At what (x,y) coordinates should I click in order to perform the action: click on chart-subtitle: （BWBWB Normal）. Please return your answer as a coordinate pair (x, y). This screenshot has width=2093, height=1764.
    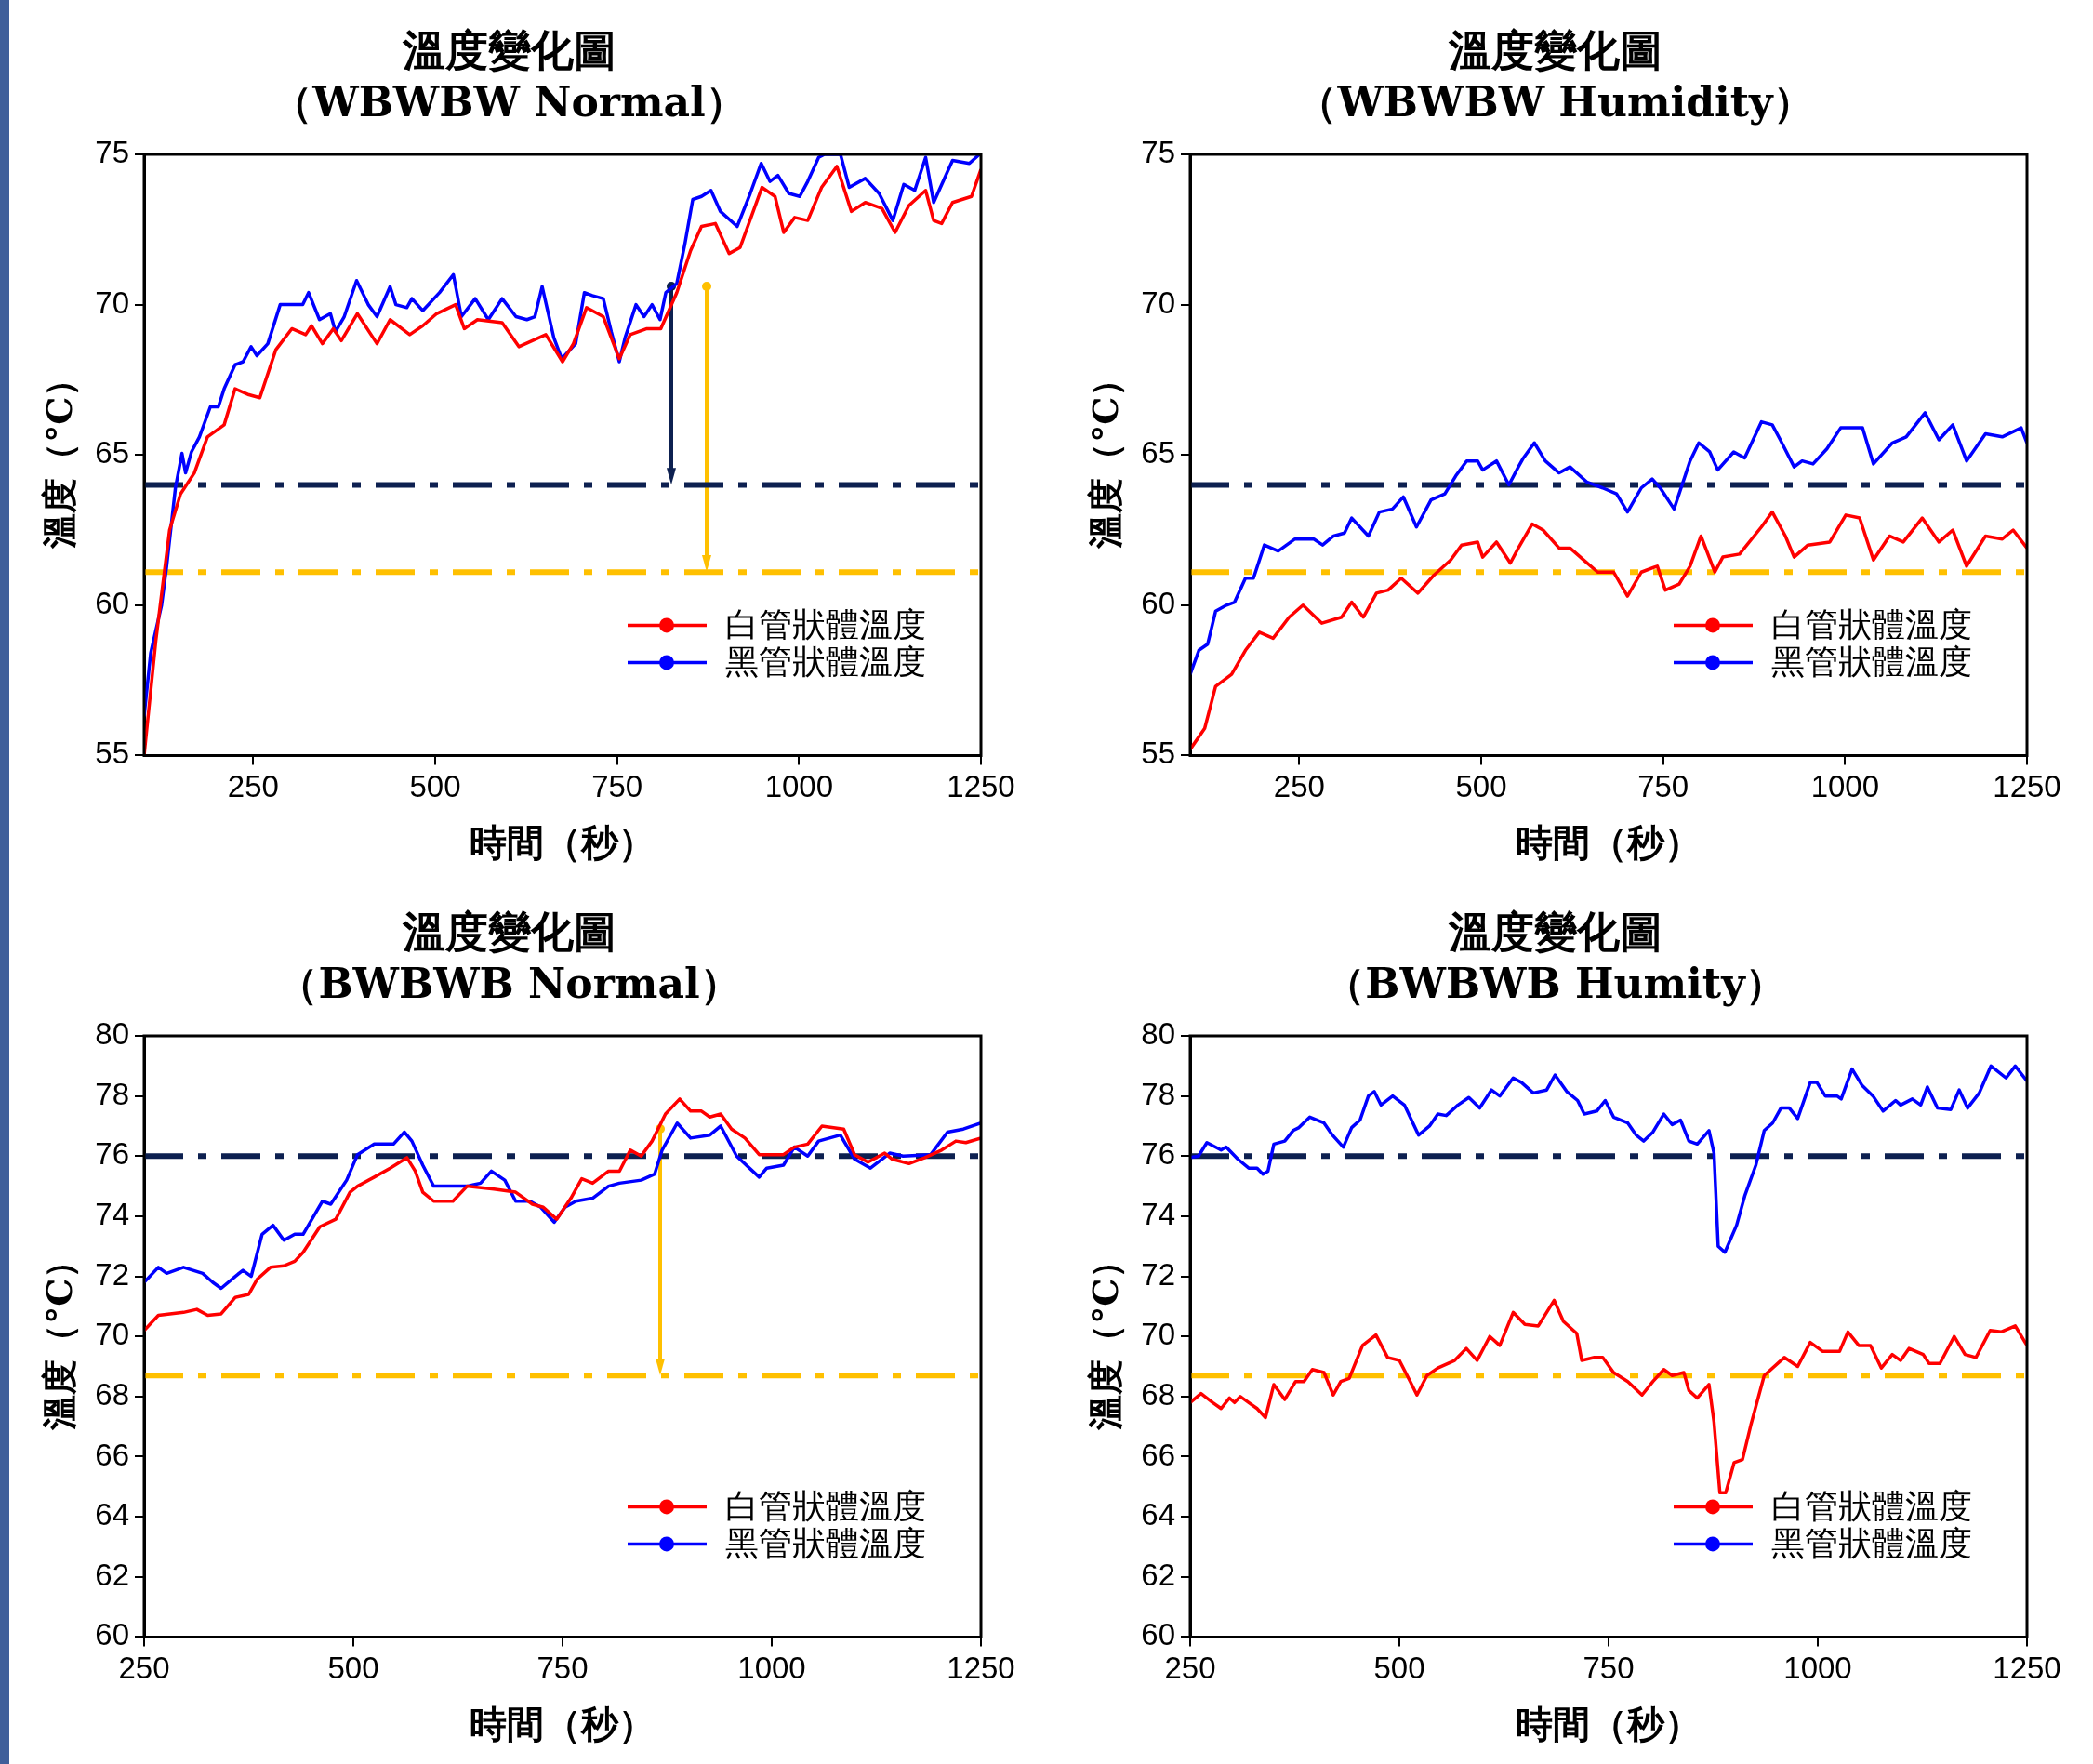
    Looking at the image, I should click on (509, 984).